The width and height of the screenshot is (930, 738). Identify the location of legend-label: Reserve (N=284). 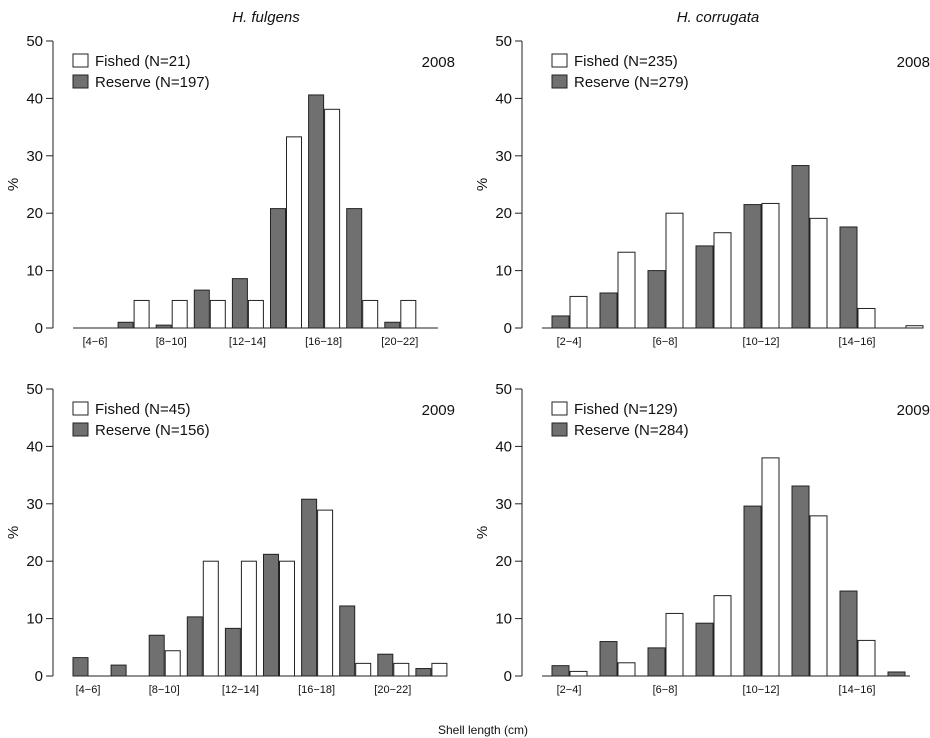
(631, 430).